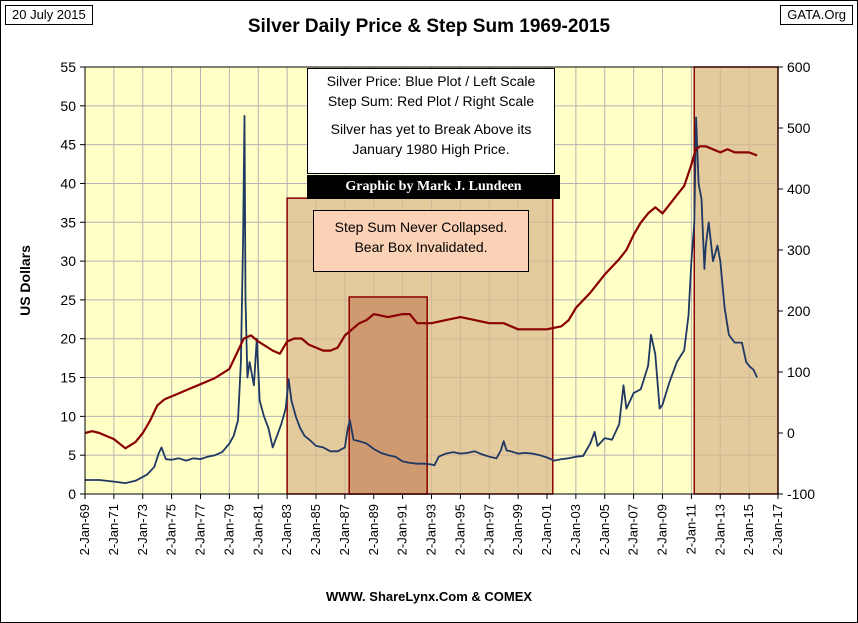  Describe the element at coordinates (142, 529) in the screenshot. I see `x-tick-label: 2-Jan-73` at that location.